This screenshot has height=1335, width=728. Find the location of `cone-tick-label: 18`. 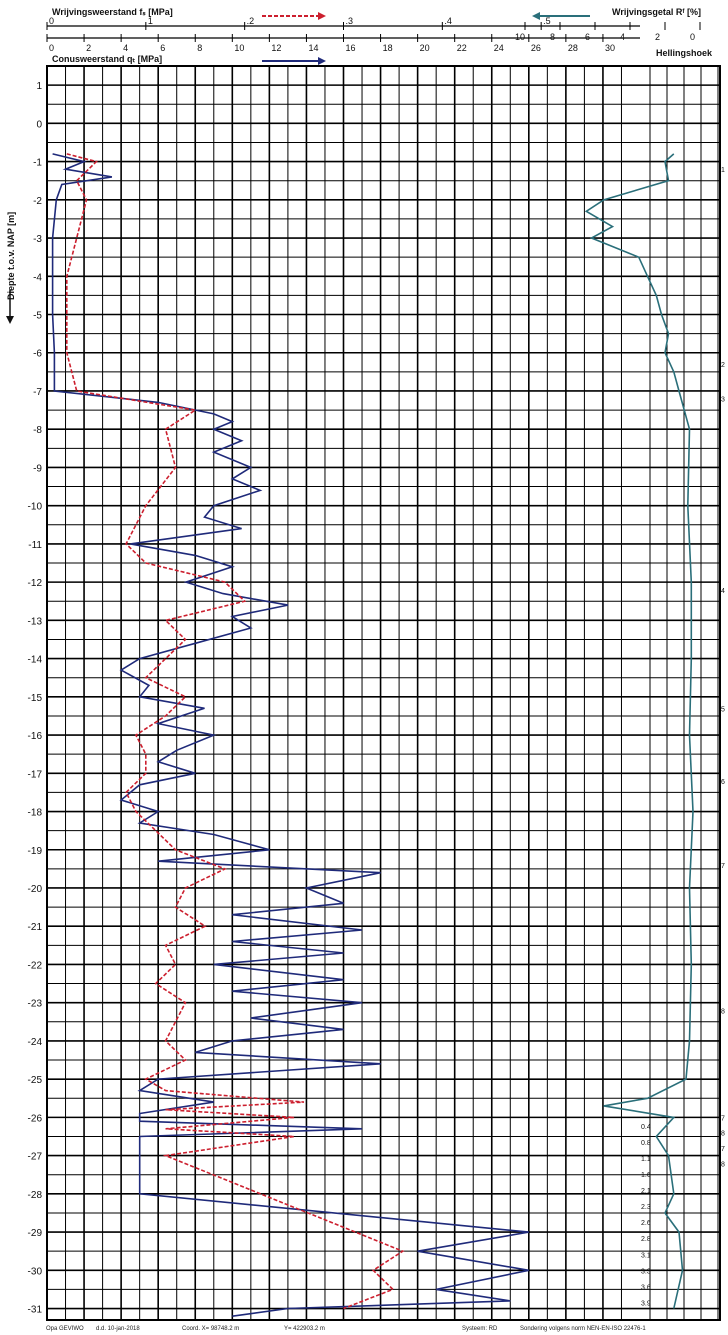

cone-tick-label: 18 is located at coordinates (388, 48).